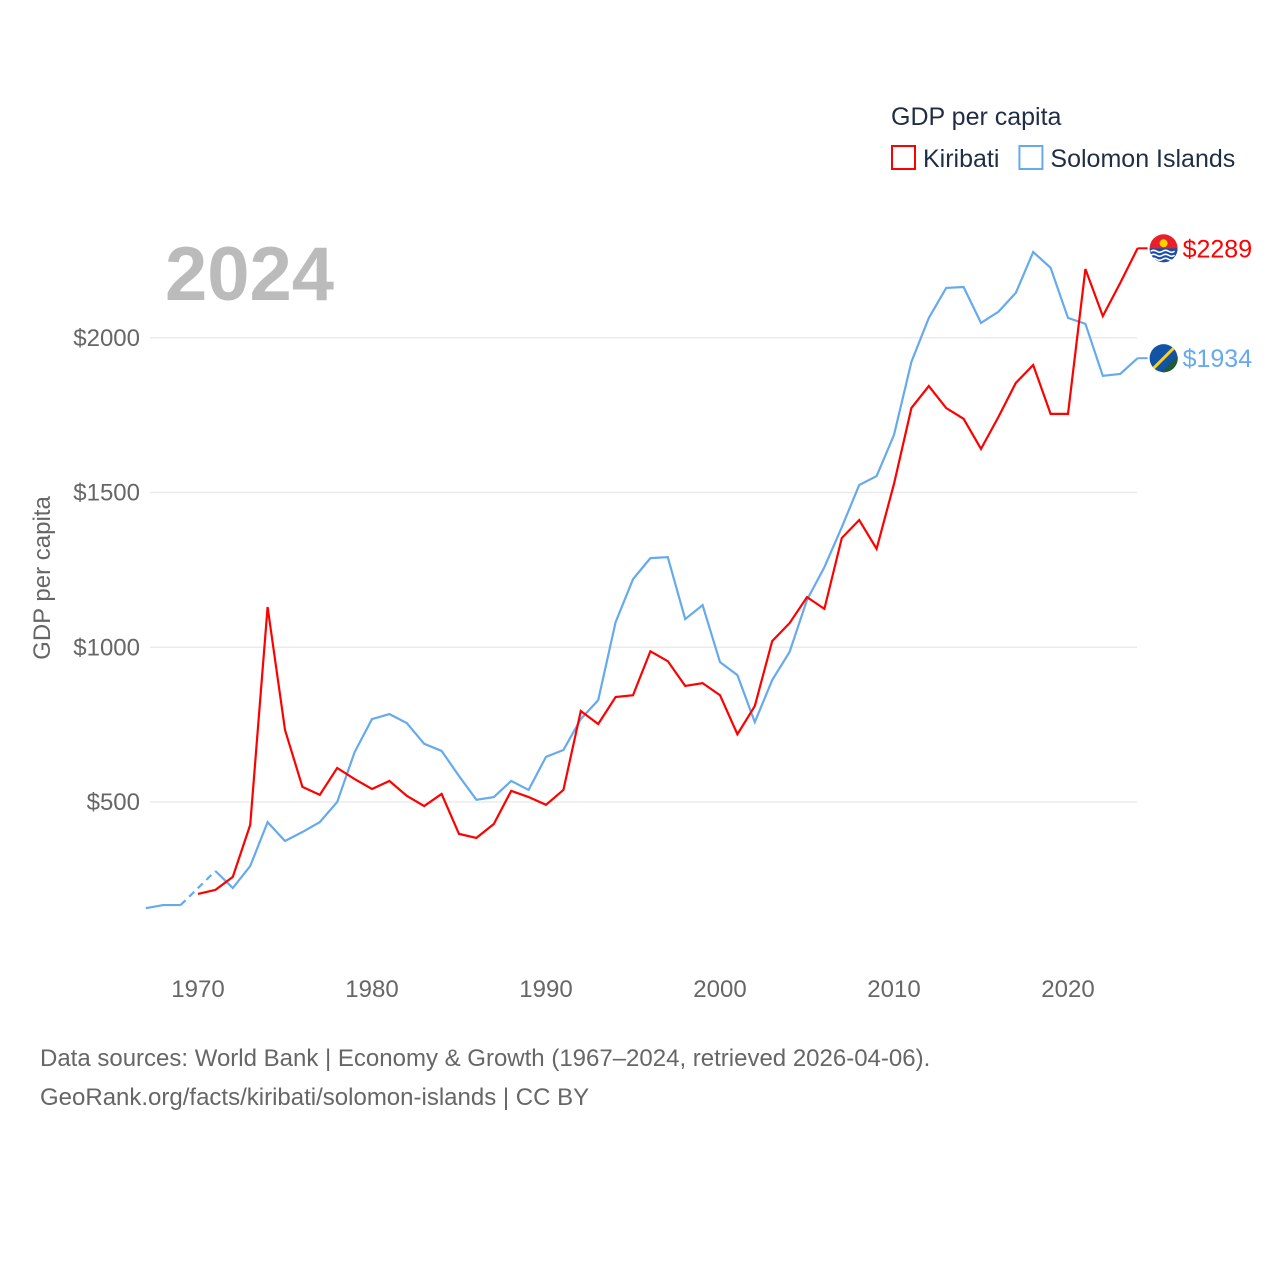 Image resolution: width=1280 pixels, height=1280 pixels. What do you see at coordinates (106, 647) in the screenshot?
I see `y-tick-label: $1000` at bounding box center [106, 647].